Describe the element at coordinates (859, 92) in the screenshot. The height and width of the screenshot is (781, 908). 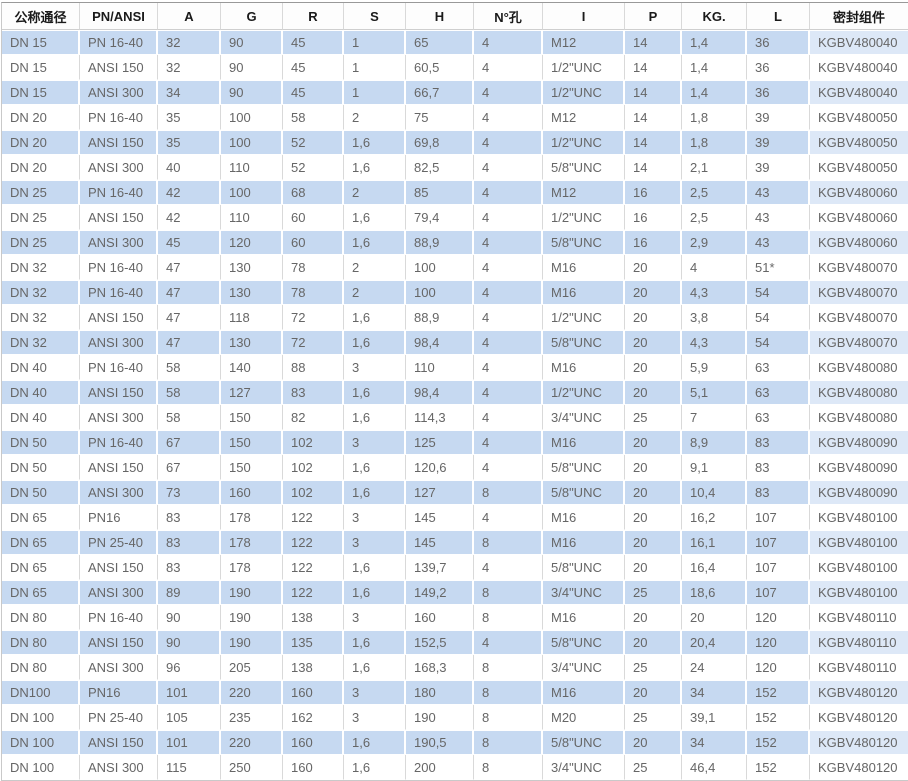
I see `cell: KGBV480040` at that location.